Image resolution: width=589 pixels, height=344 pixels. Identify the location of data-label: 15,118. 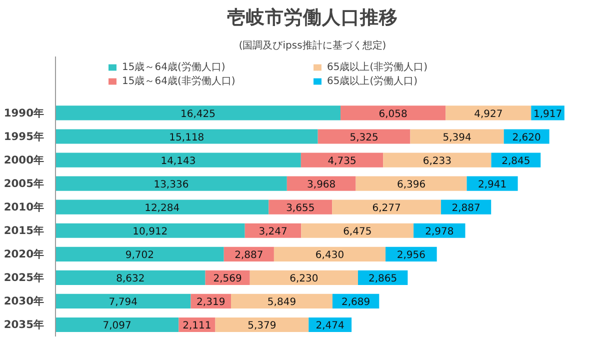
(186, 138).